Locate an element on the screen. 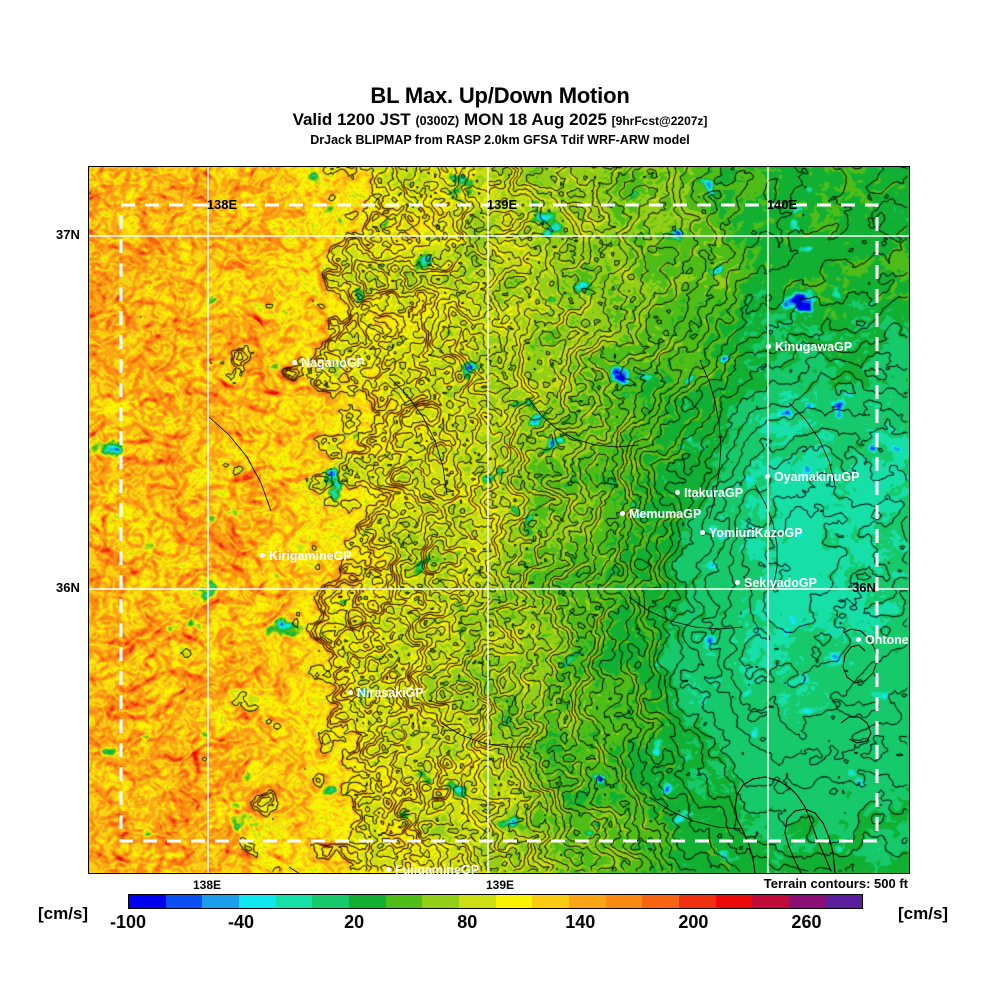 This screenshot has width=1000, height=1000. valid-date: MON 18 Aug 2025 is located at coordinates (535, 119).